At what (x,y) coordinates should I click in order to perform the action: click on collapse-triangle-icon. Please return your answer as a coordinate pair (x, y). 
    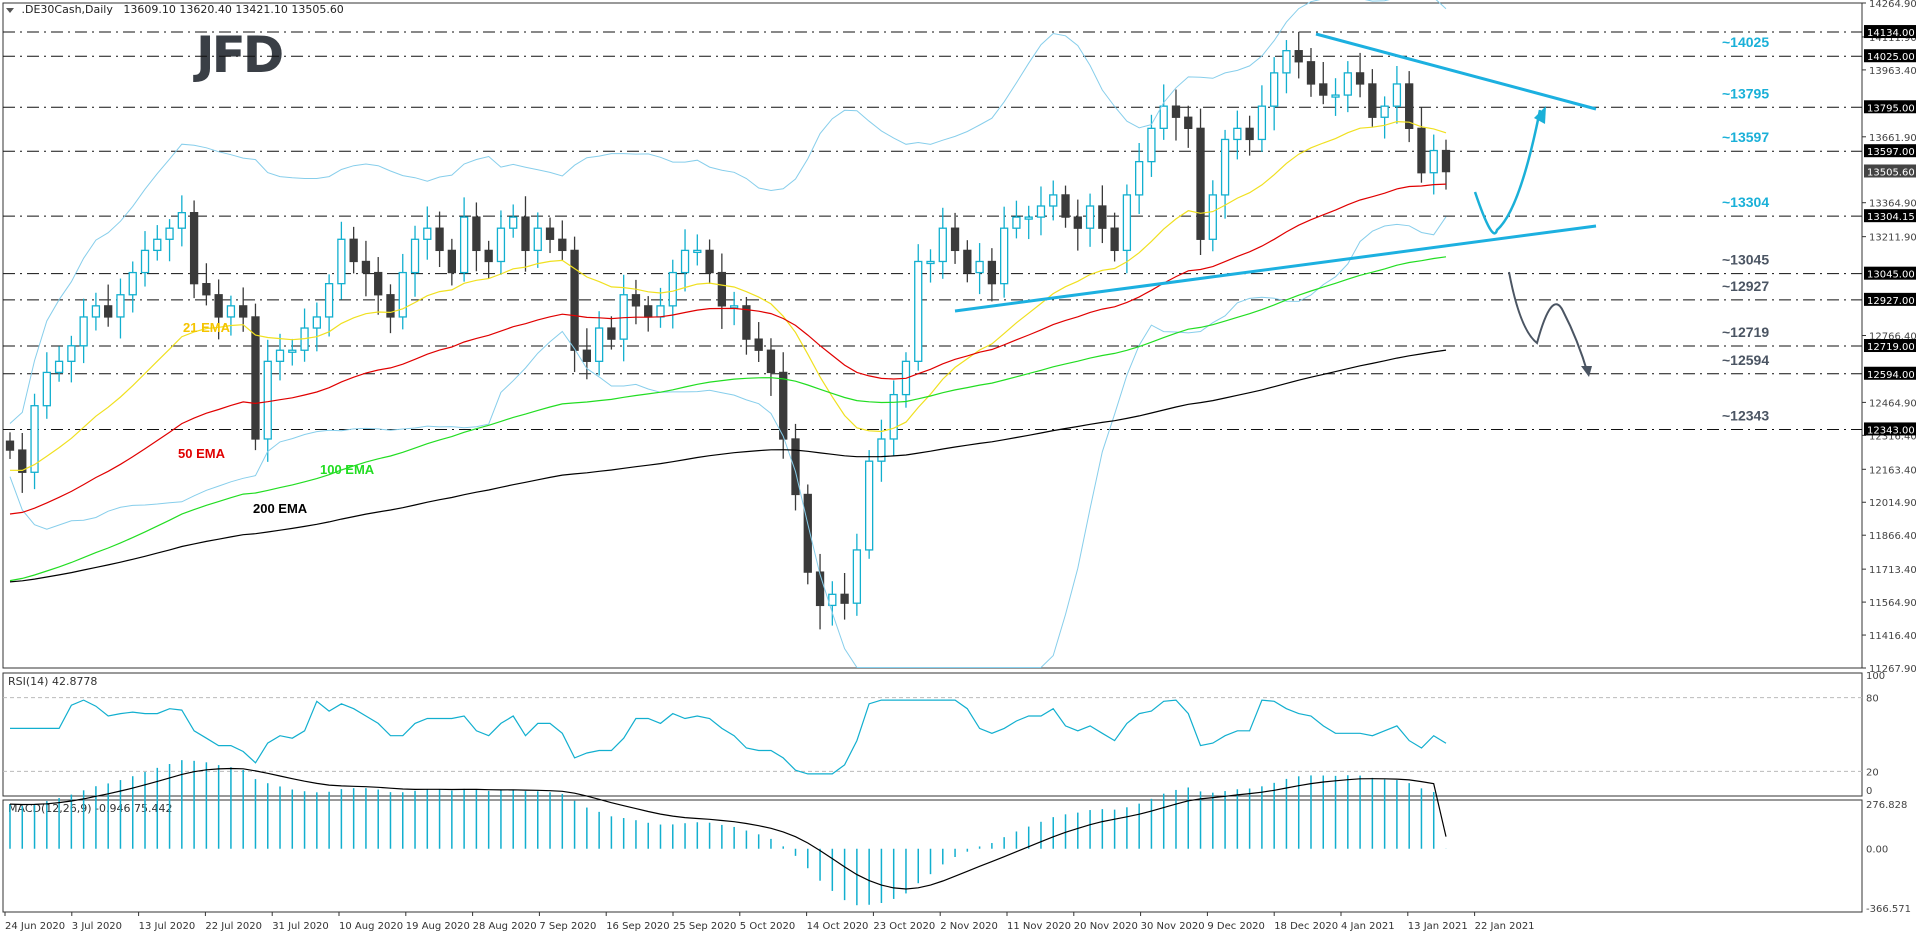
    Looking at the image, I should click on (10, 10).